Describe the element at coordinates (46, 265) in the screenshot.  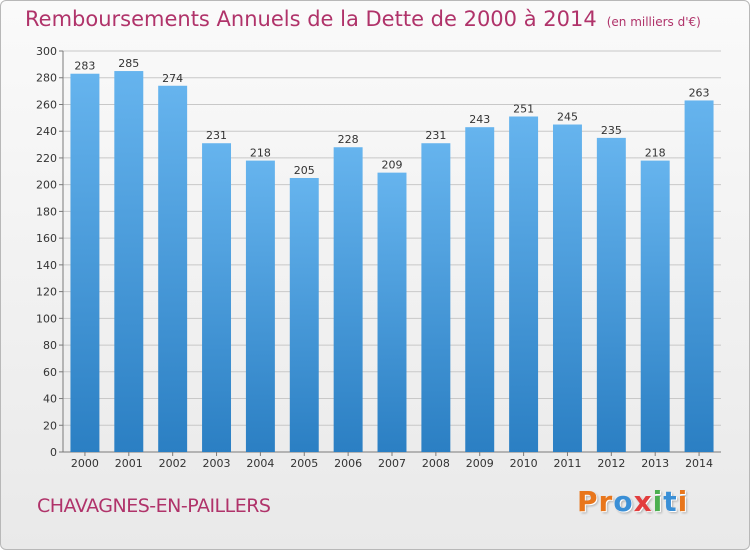
I see `y-tick-label: 140` at that location.